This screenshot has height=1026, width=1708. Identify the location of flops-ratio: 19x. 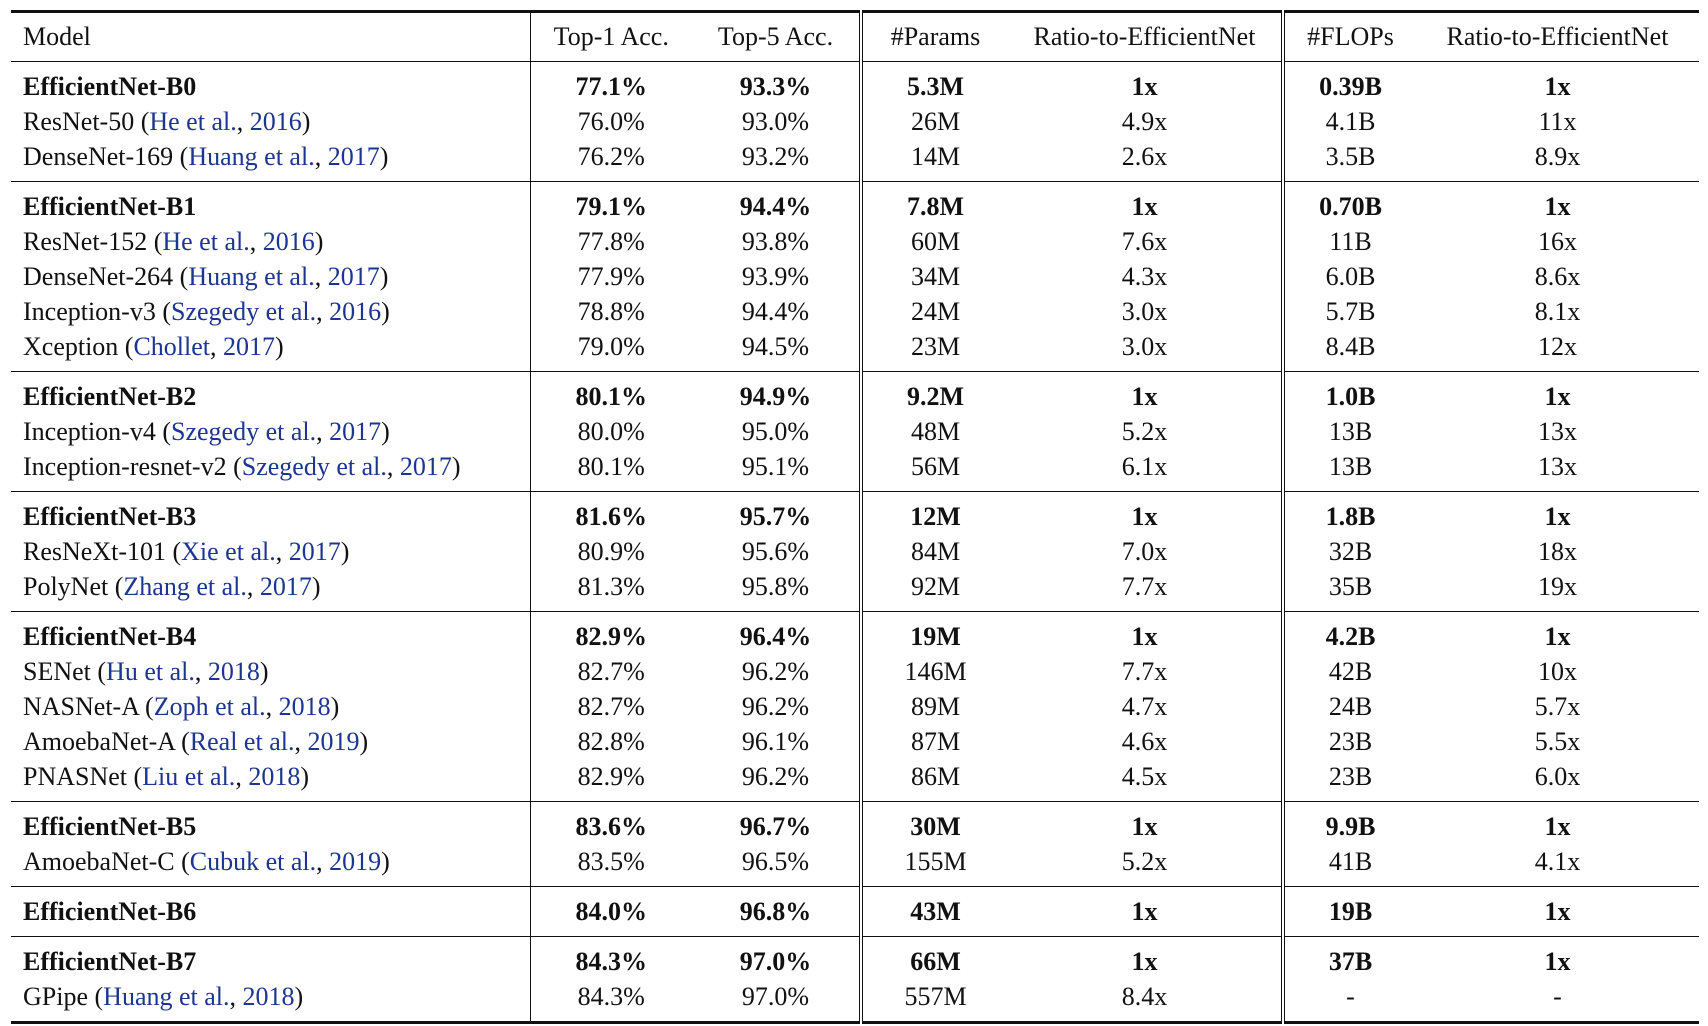
(1557, 586).